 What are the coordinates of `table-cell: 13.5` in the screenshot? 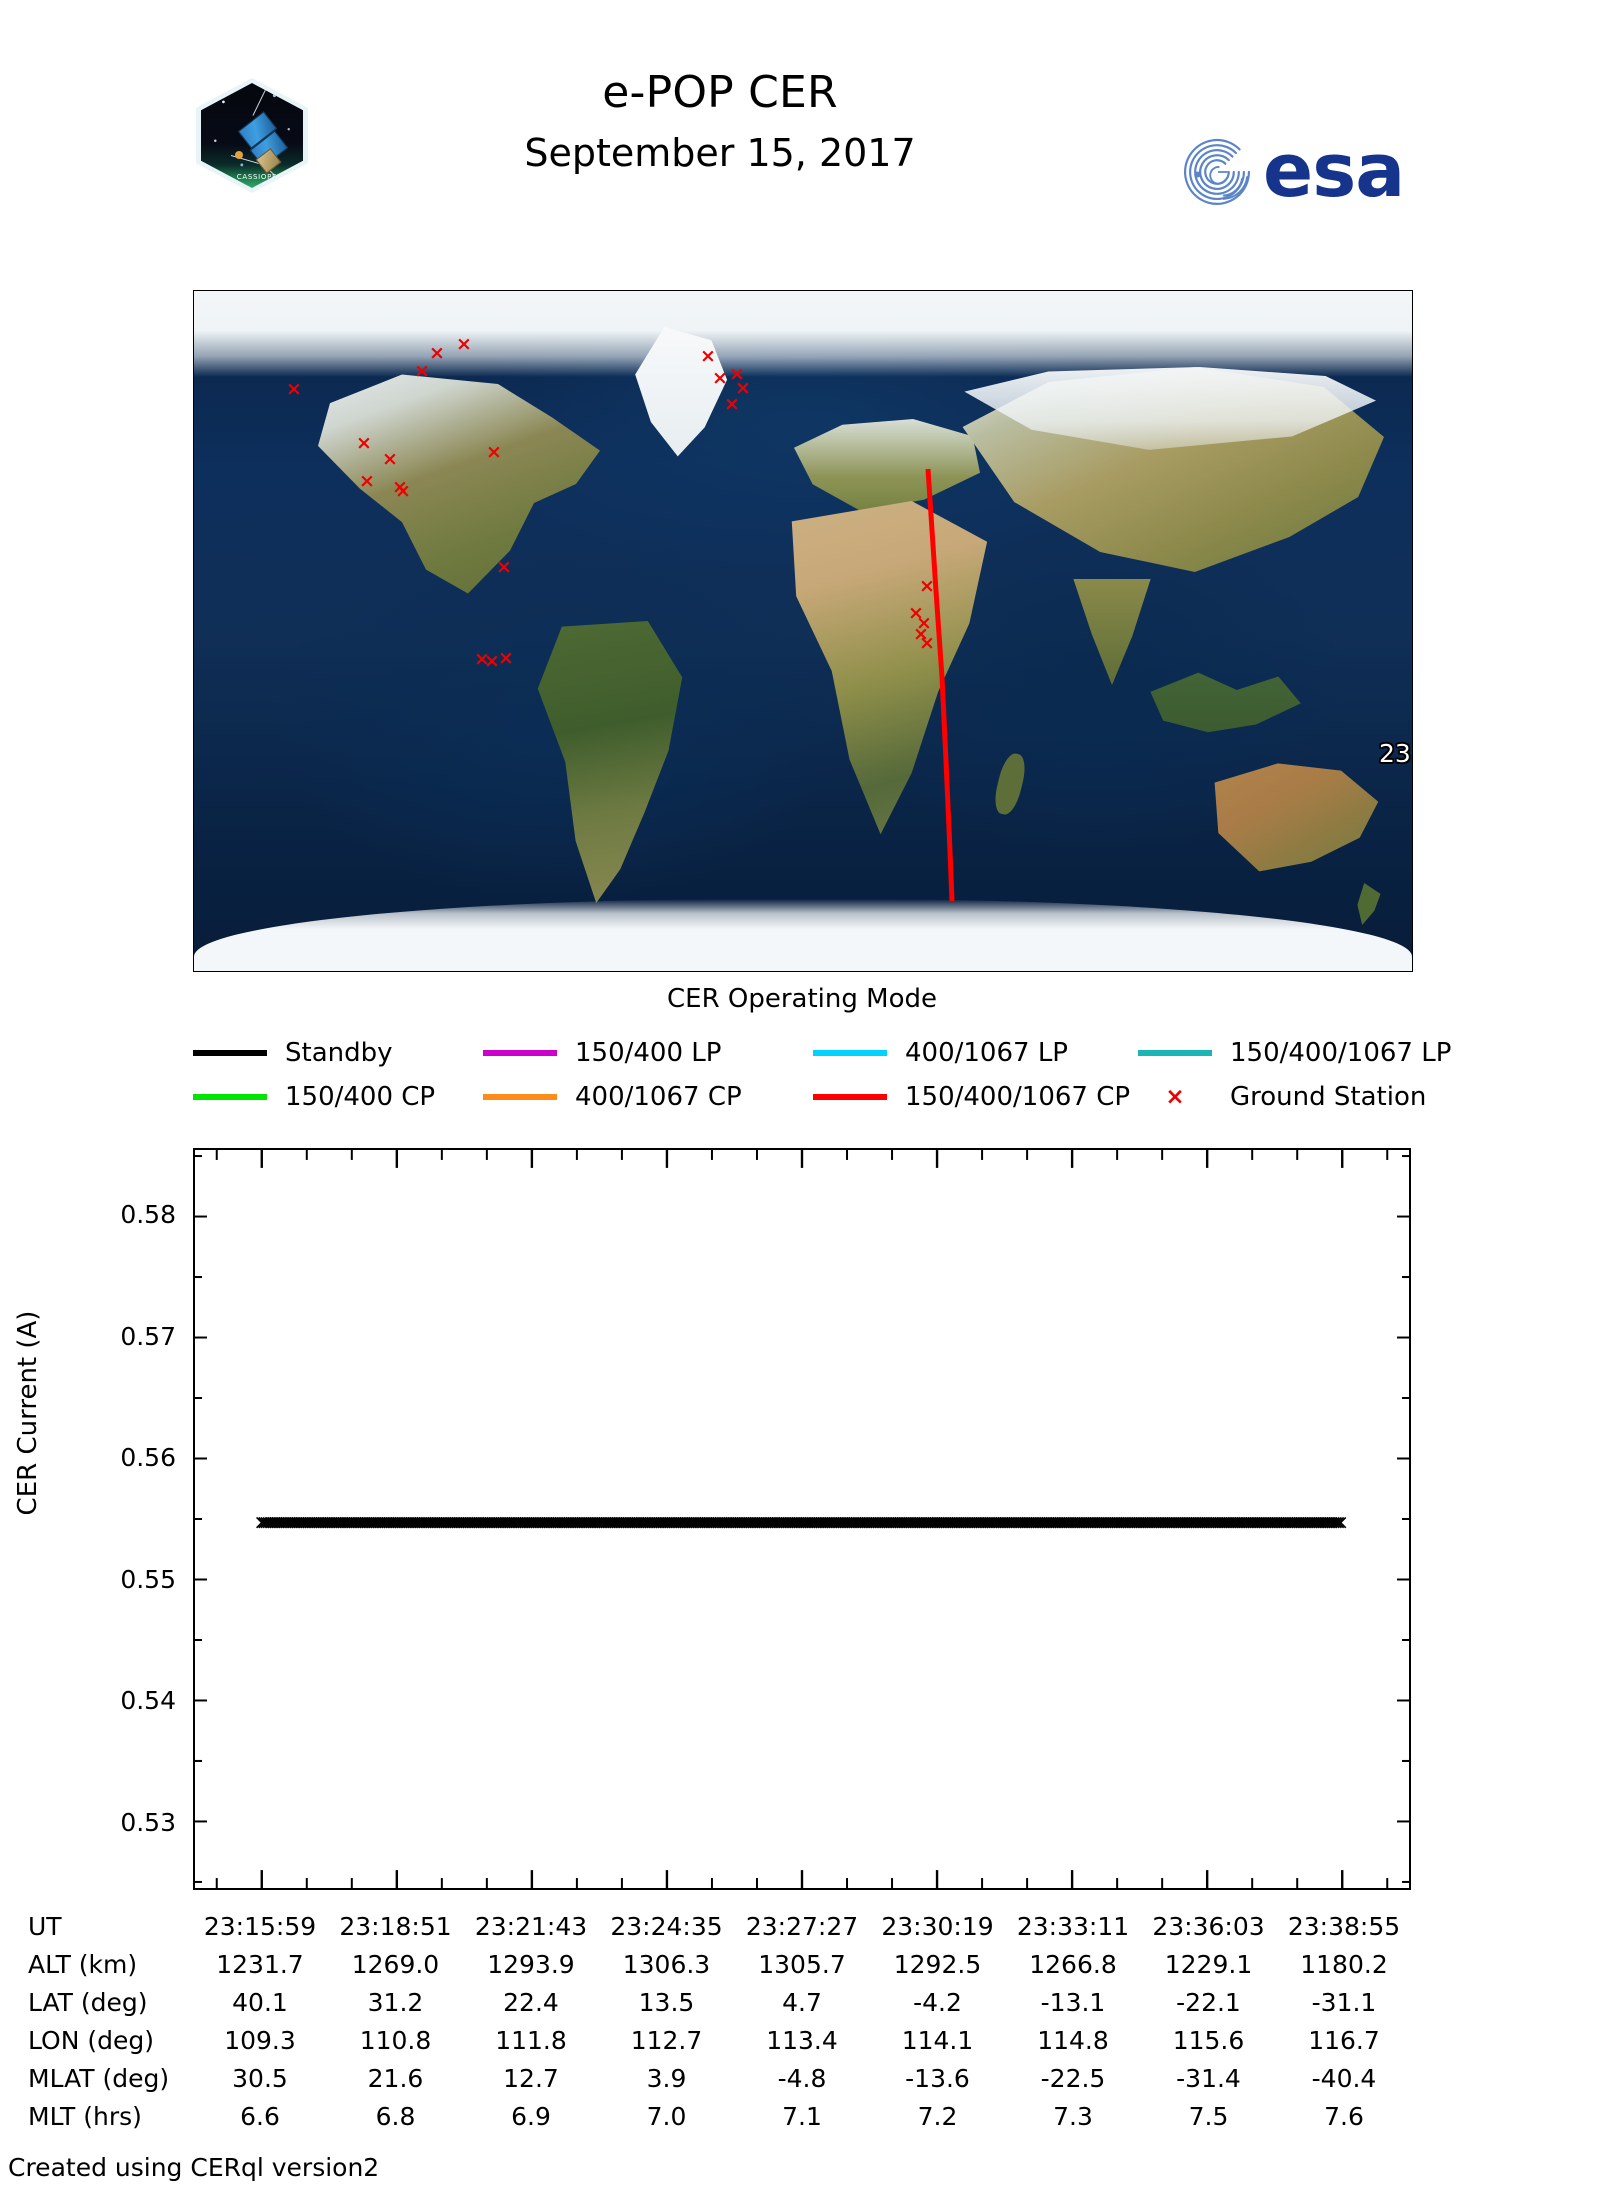 It's located at (666, 2002).